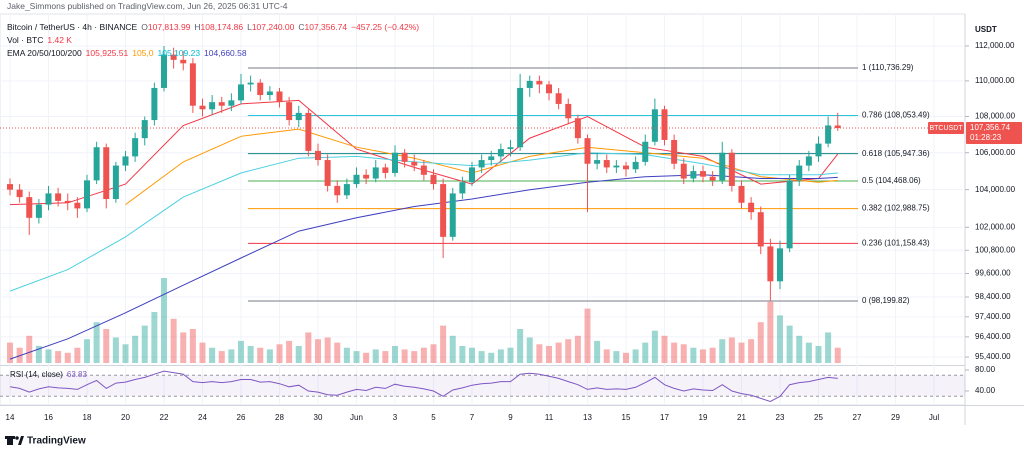  Describe the element at coordinates (993, 316) in the screenshot. I see `y-tick-label: 97,400.00` at that location.